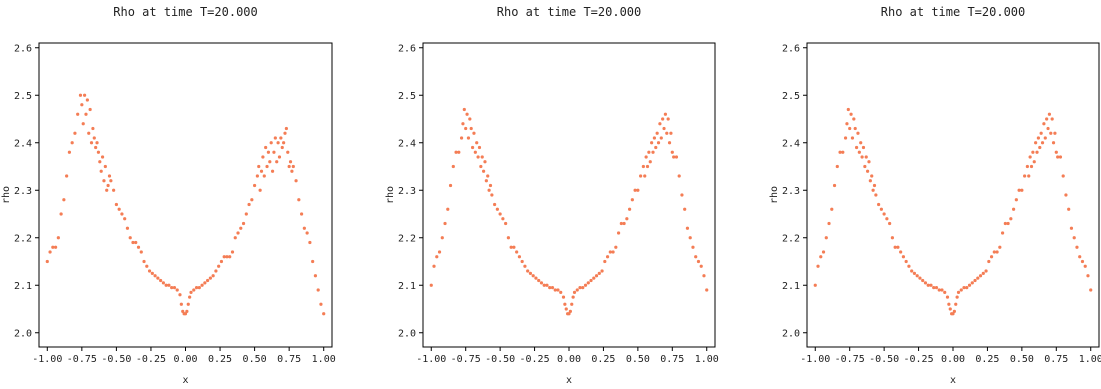 The height and width of the screenshot is (389, 1101). I want to click on x-tick-label: -0.50, so click(884, 359).